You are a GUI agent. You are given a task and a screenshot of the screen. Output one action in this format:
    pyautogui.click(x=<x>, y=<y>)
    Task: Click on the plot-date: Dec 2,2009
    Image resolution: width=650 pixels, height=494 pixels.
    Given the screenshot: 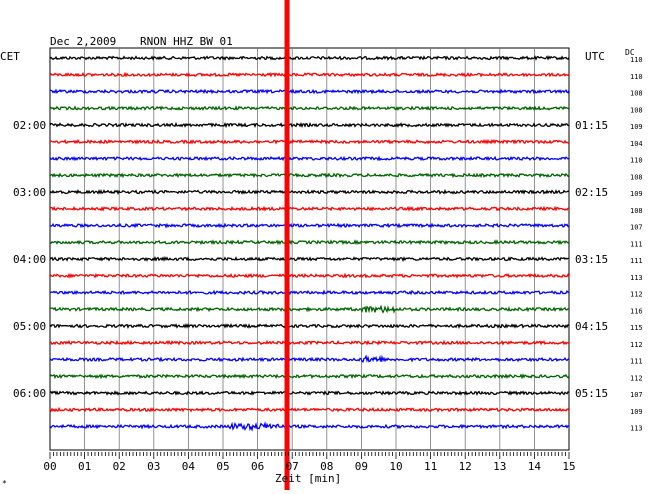 What is the action you would take?
    pyautogui.click(x=83, y=41)
    